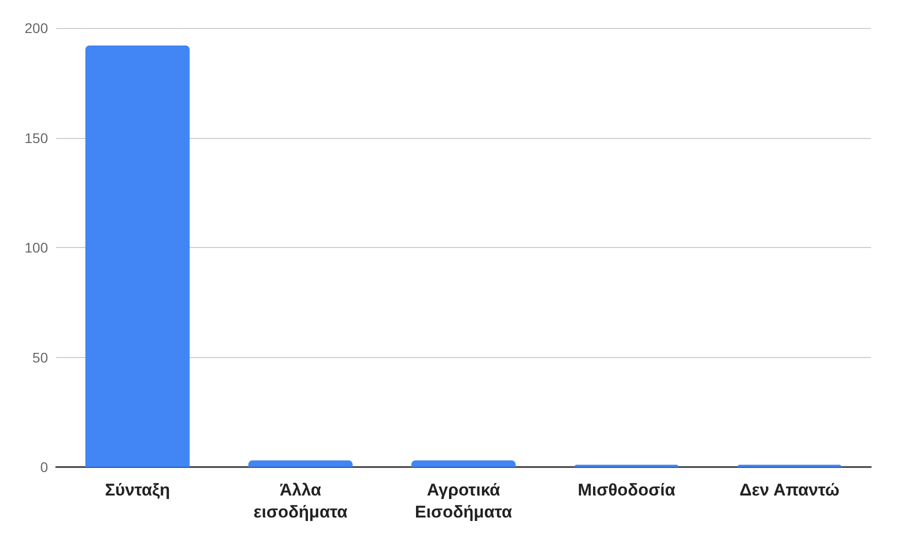 The image size is (909, 547). What do you see at coordinates (463, 501) in the screenshot?
I see `x-tick-label: Αγροτικά Εισοδήματα` at bounding box center [463, 501].